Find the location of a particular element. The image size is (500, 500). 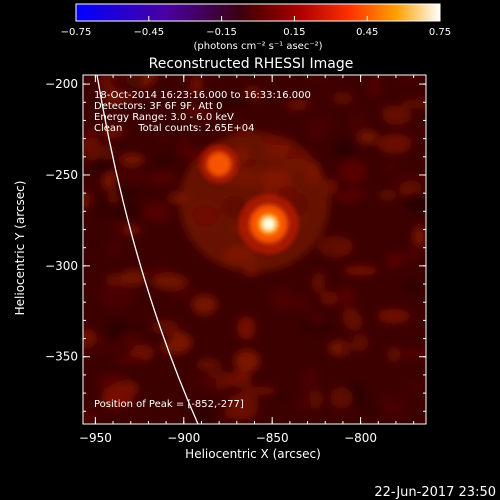

source-peak is located at coordinates (268, 224).